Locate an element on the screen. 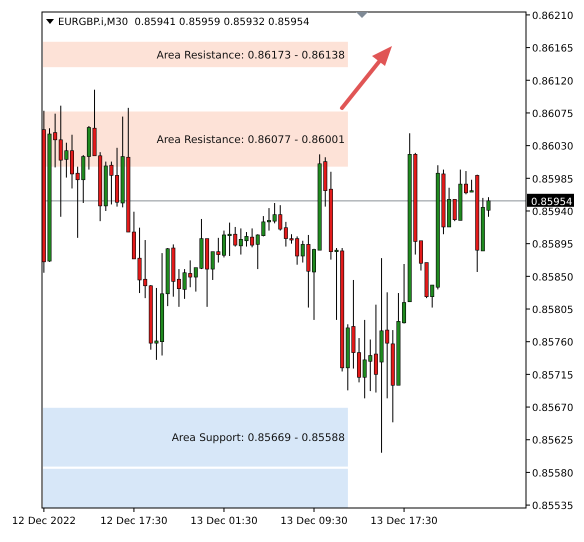  ref-line-label: 0.85954 is located at coordinates (551, 202).